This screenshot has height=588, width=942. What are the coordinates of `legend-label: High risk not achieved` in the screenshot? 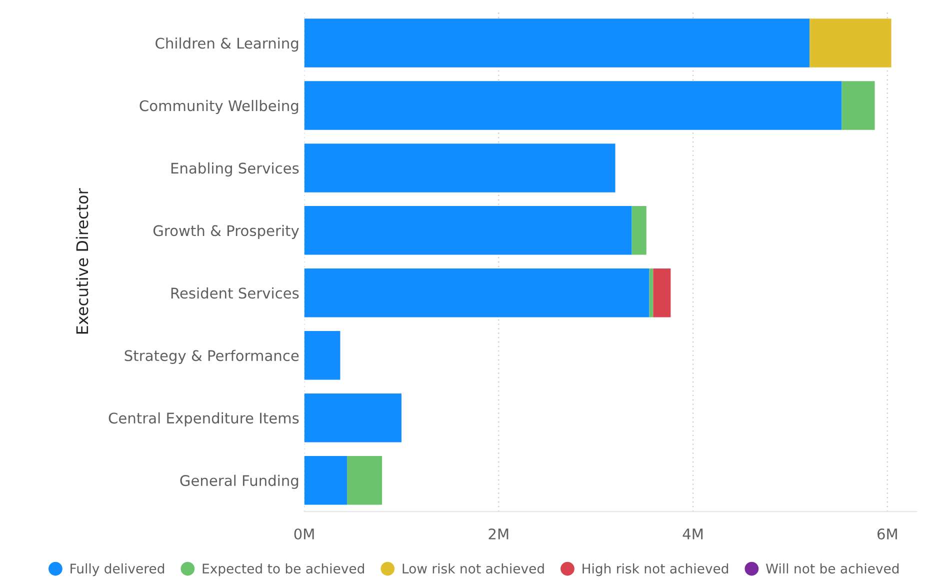 It's located at (655, 569).